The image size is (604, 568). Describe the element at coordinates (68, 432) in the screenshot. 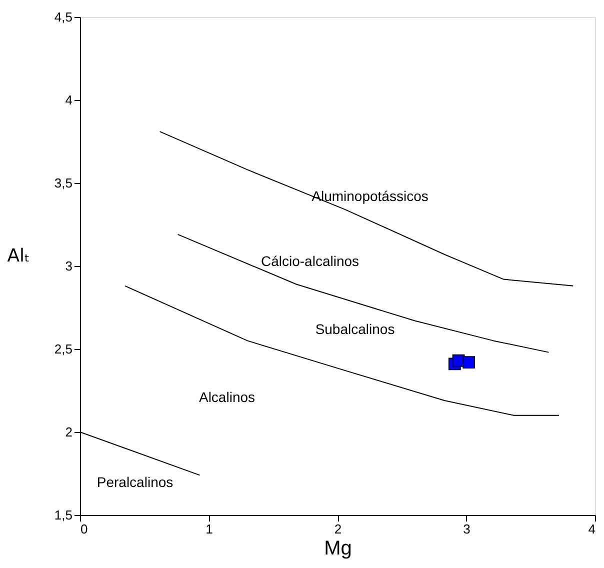

I see `y-tick-label: 2` at that location.